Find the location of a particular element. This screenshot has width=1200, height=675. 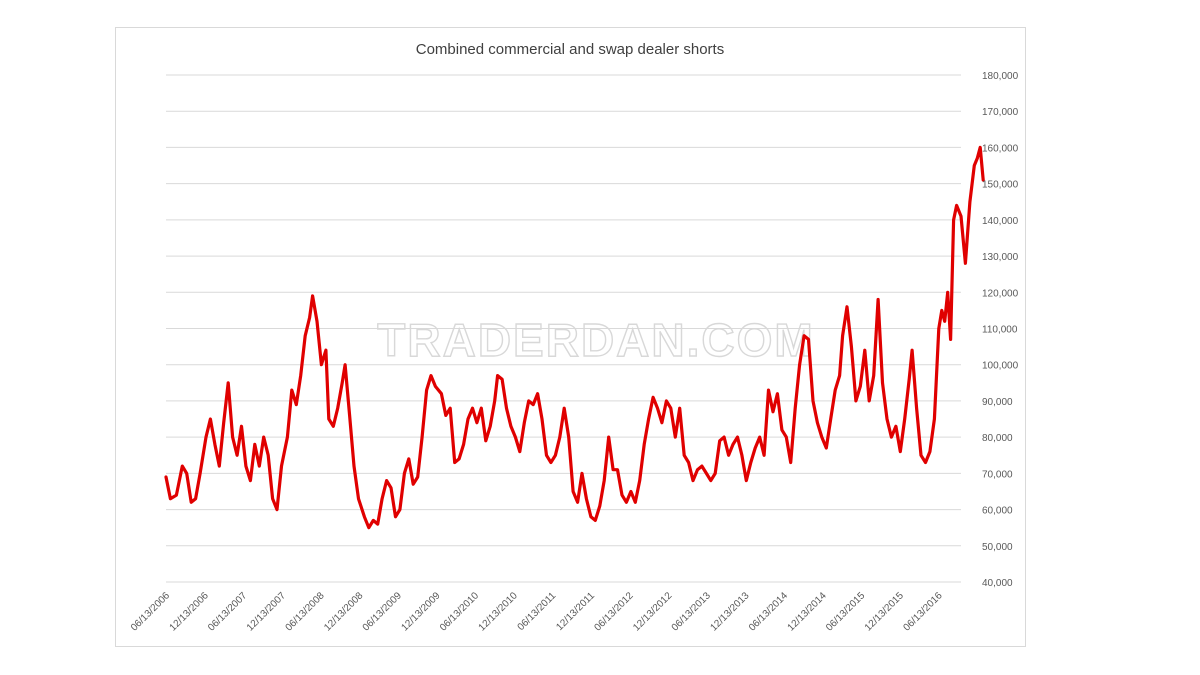

x-tick-label: 12/13/2013 is located at coordinates (729, 611).